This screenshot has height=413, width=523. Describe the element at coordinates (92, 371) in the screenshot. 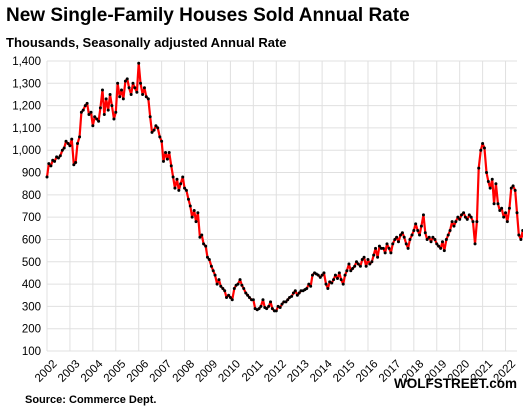

I see `x-tick-label: 2004` at that location.